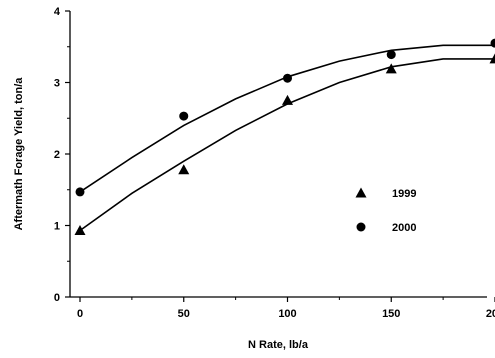 The height and width of the screenshot is (358, 495). I want to click on legend: 1999 2000, so click(385, 210).